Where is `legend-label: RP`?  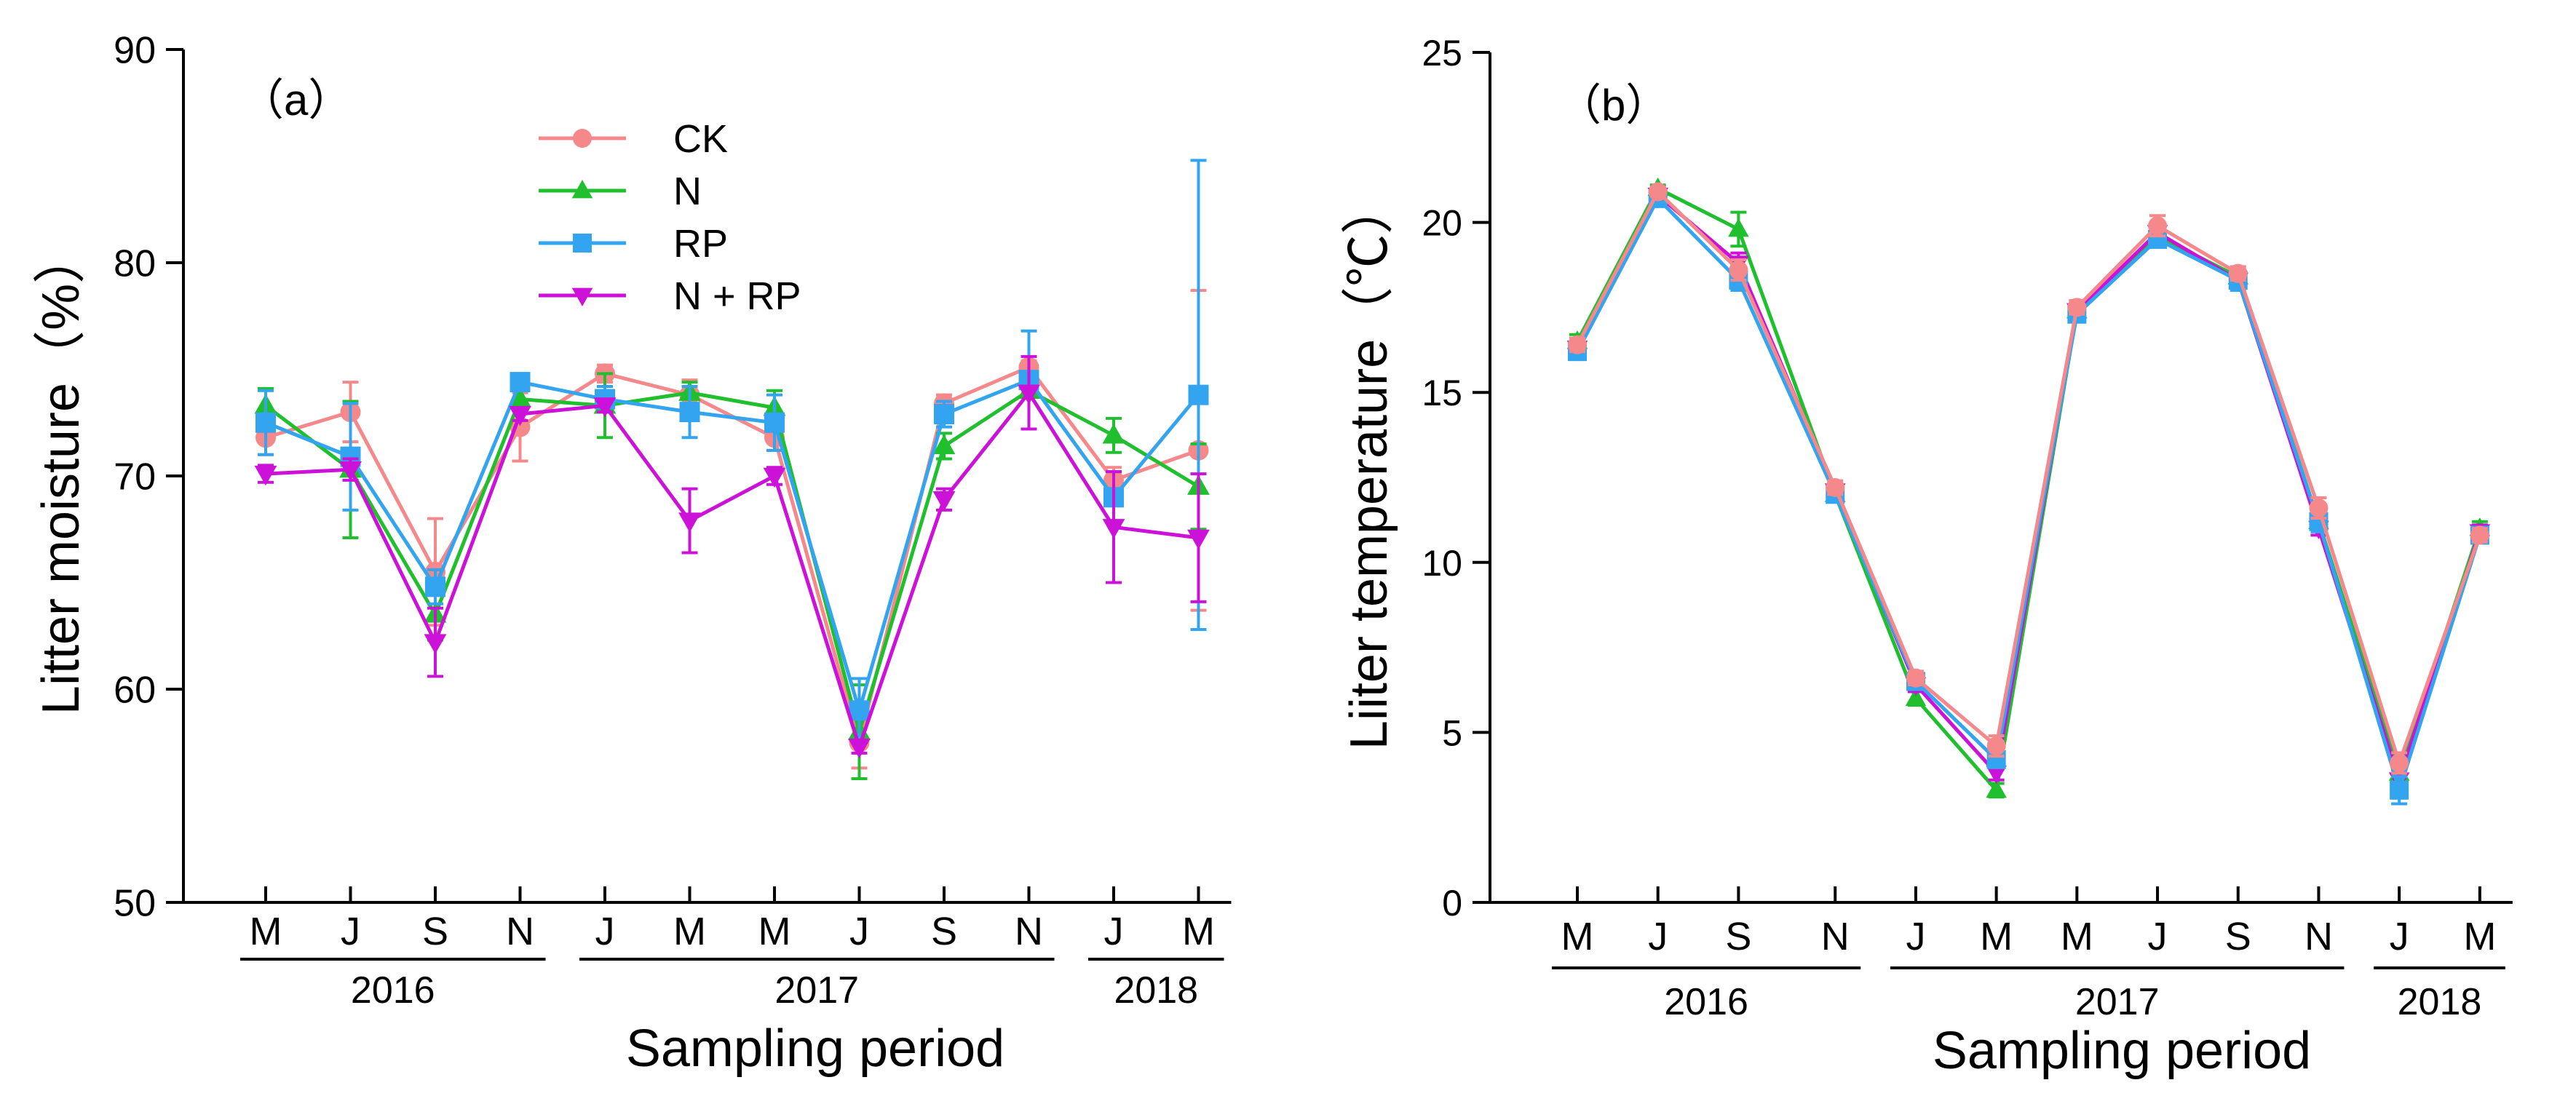
legend-label: RP is located at coordinates (700, 244).